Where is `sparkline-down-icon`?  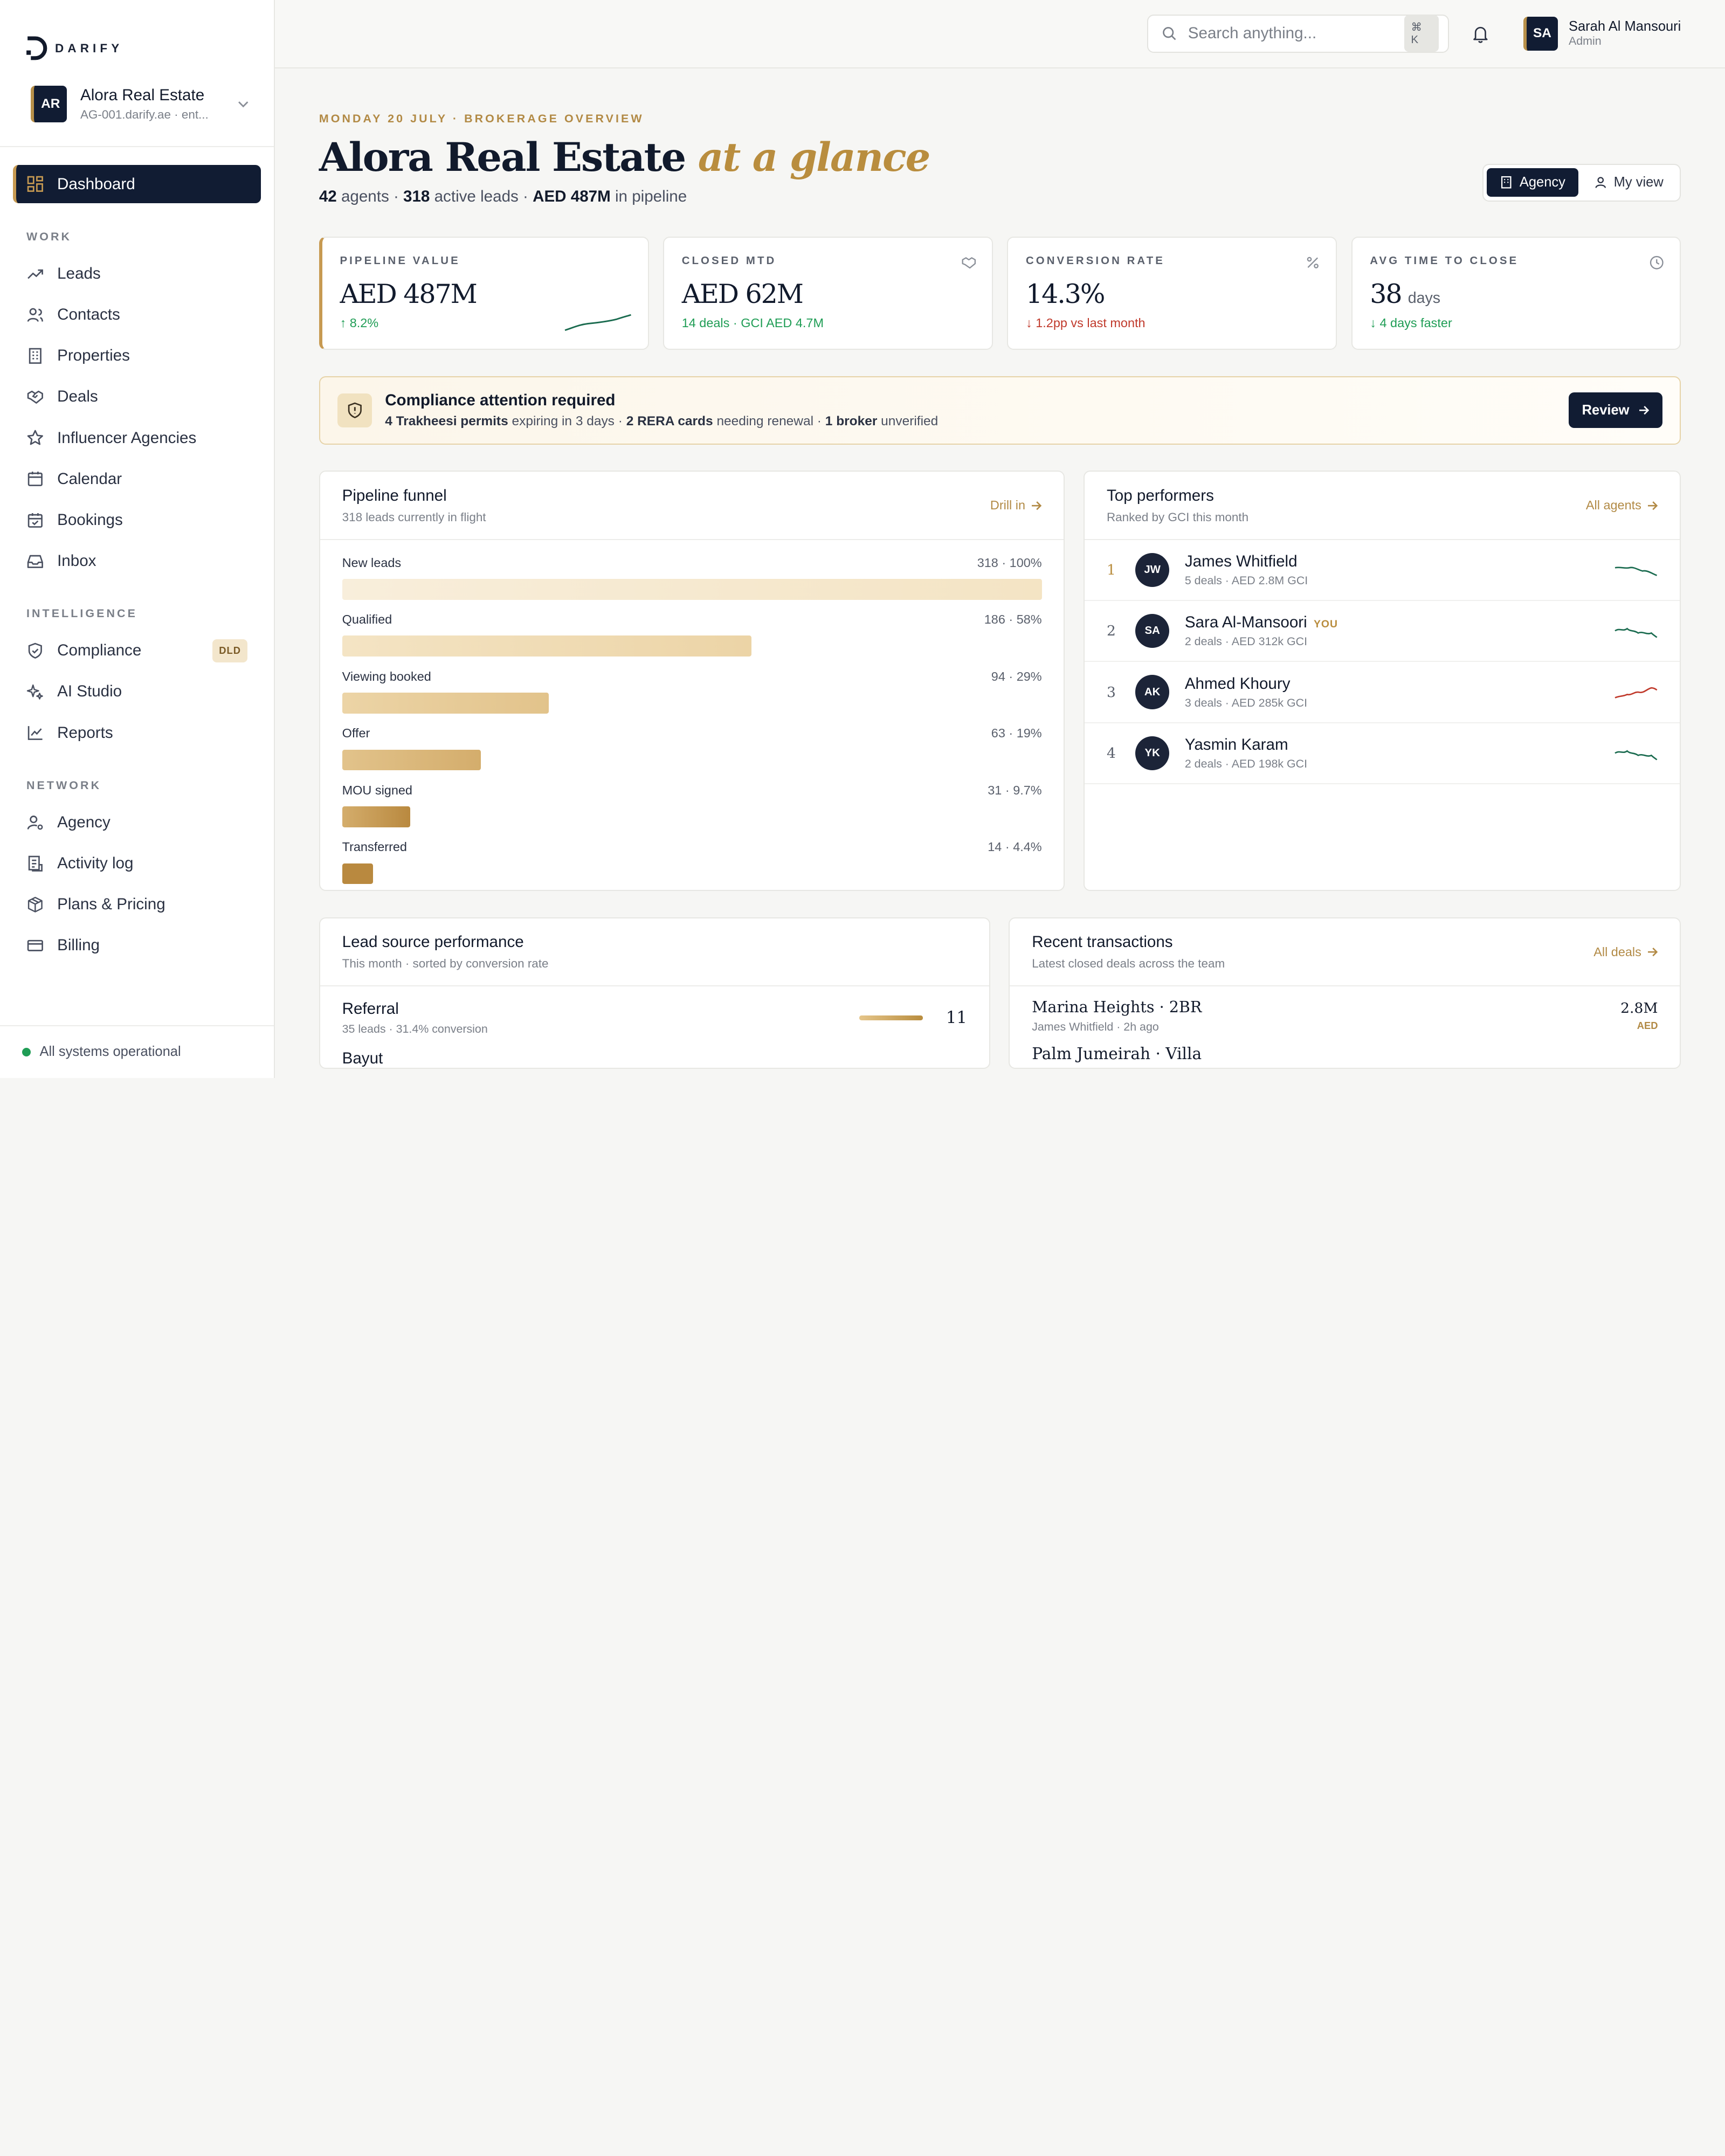
sparkline-down-icon is located at coordinates (1636, 633).